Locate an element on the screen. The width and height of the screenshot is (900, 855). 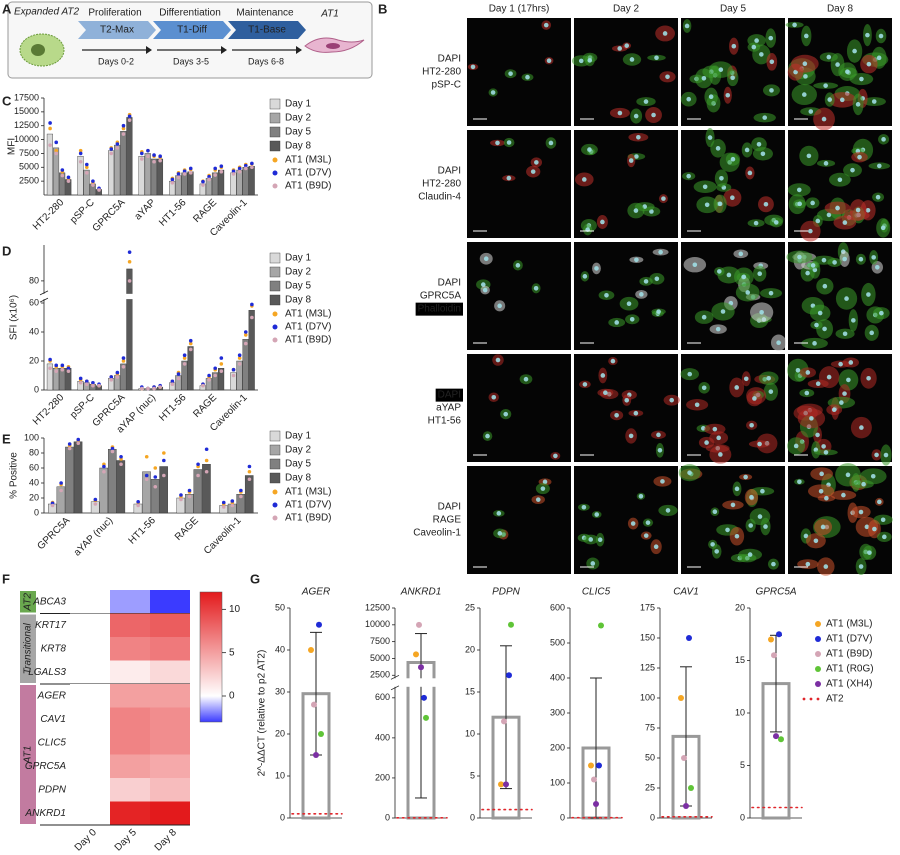
legend-label: AT1 (XH4) is located at coordinates (849, 684).